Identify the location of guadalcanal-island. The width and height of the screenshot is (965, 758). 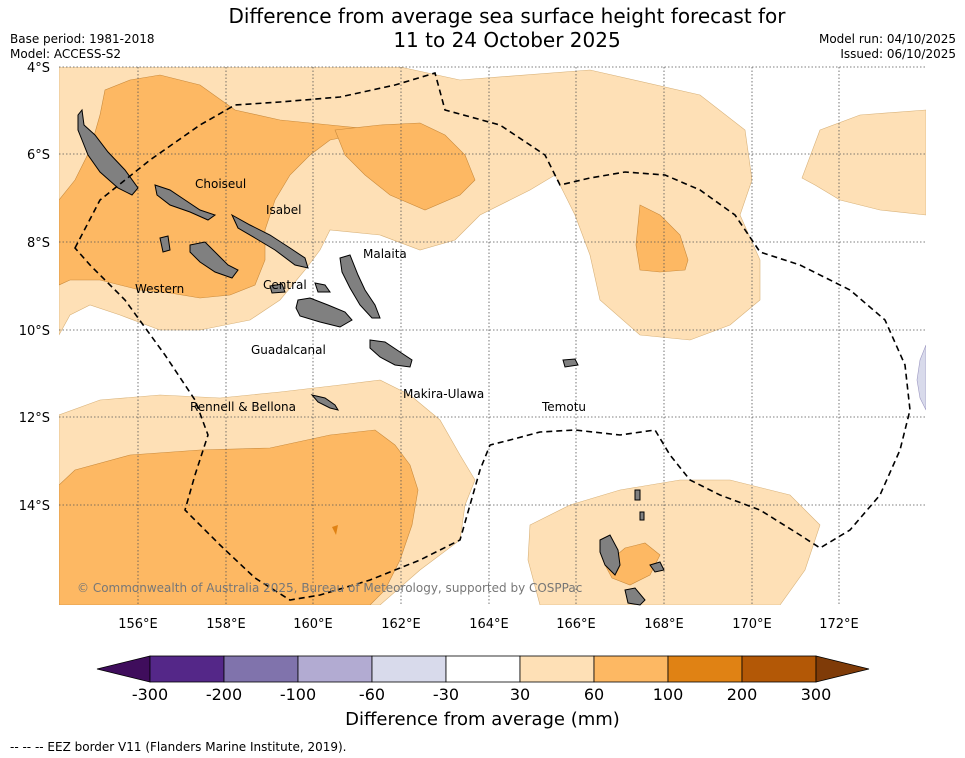
(324, 312).